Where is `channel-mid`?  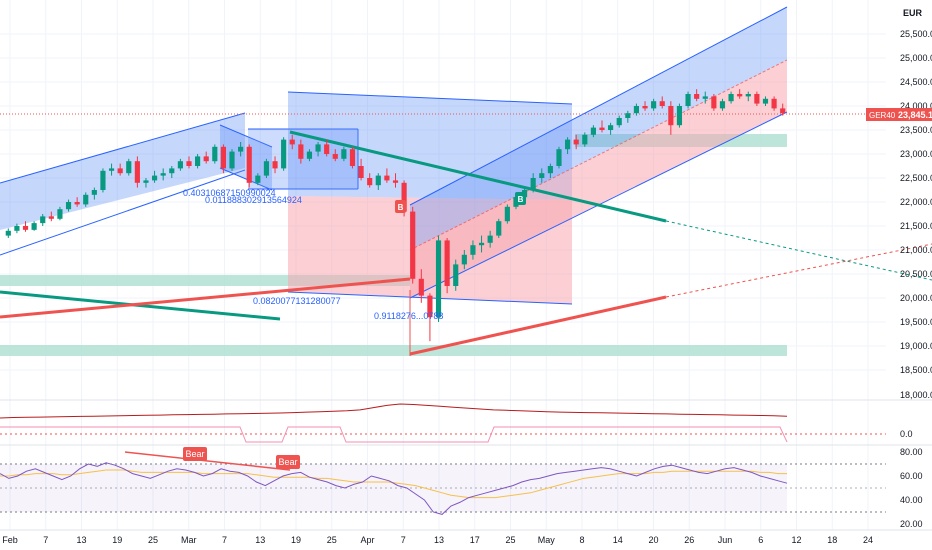 channel-mid is located at coordinates (598, 155).